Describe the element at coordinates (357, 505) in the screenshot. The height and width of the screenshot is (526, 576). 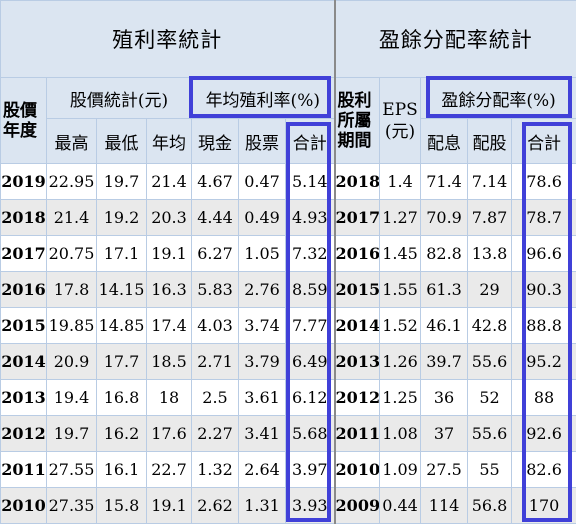
I see `earnings-period-cell: 2009` at that location.